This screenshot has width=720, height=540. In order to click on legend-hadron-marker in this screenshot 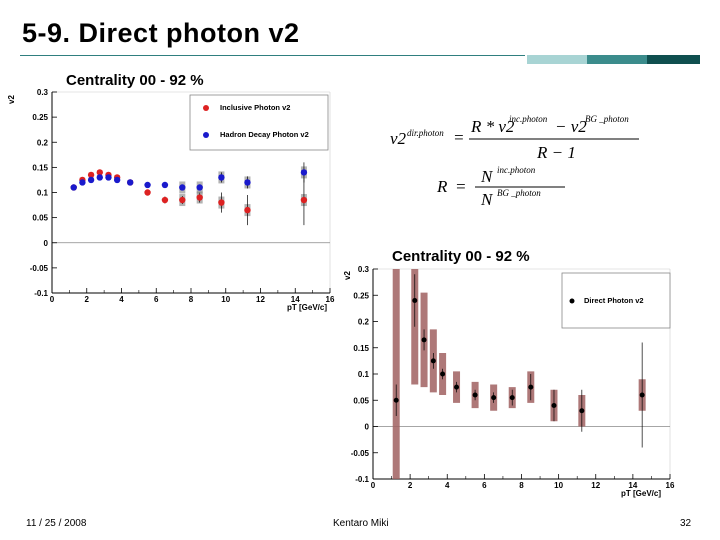, I will do `click(206, 135)`.